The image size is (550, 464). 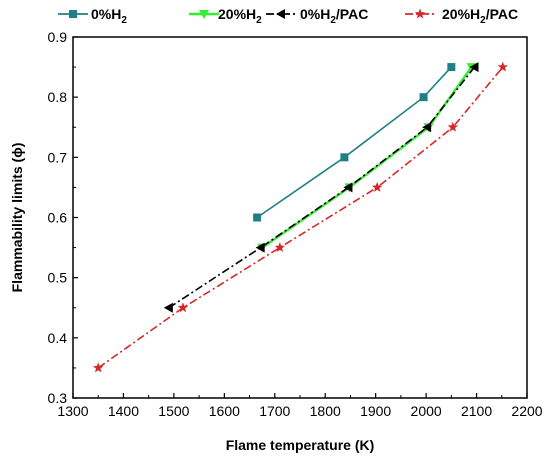 What do you see at coordinates (123, 411) in the screenshot?
I see `x-tick-label: 1400` at bounding box center [123, 411].